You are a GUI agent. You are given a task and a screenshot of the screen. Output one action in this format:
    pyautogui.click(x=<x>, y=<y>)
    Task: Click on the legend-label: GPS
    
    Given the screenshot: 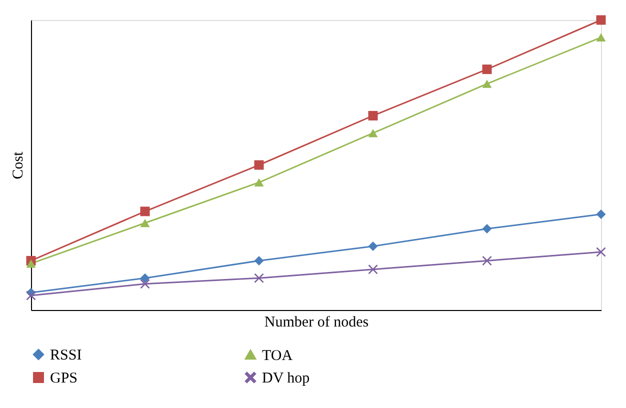 What is the action you would take?
    pyautogui.click(x=64, y=378)
    